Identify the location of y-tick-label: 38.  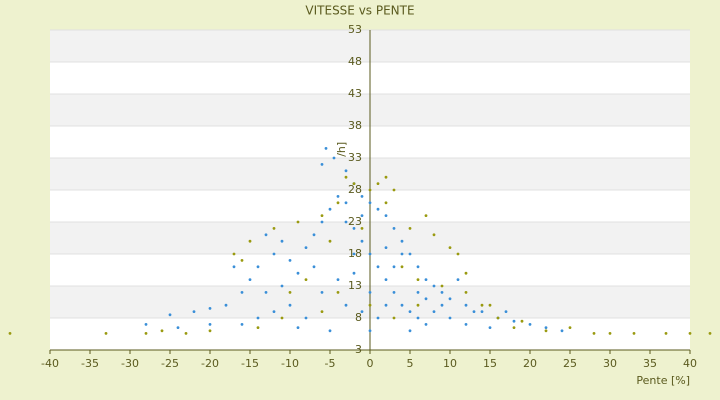
(355, 125).